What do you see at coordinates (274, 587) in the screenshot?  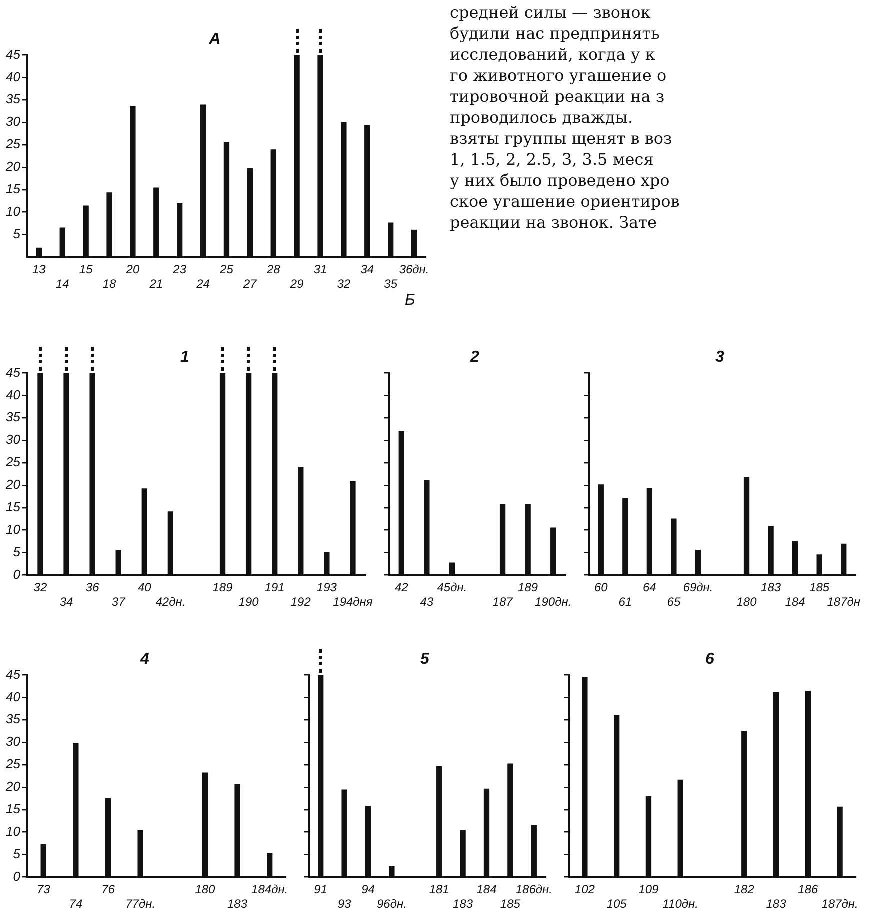 I see `x-tick-label: 191` at bounding box center [274, 587].